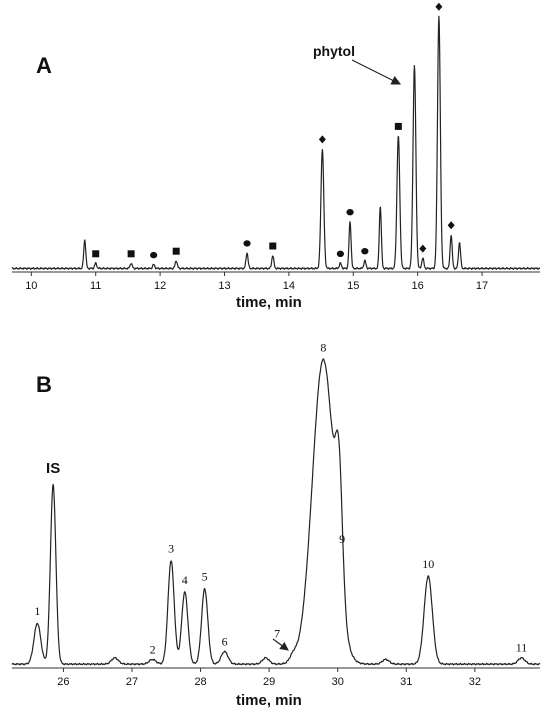  Describe the element at coordinates (44, 384) in the screenshot. I see `panel-b-letter: B` at that location.